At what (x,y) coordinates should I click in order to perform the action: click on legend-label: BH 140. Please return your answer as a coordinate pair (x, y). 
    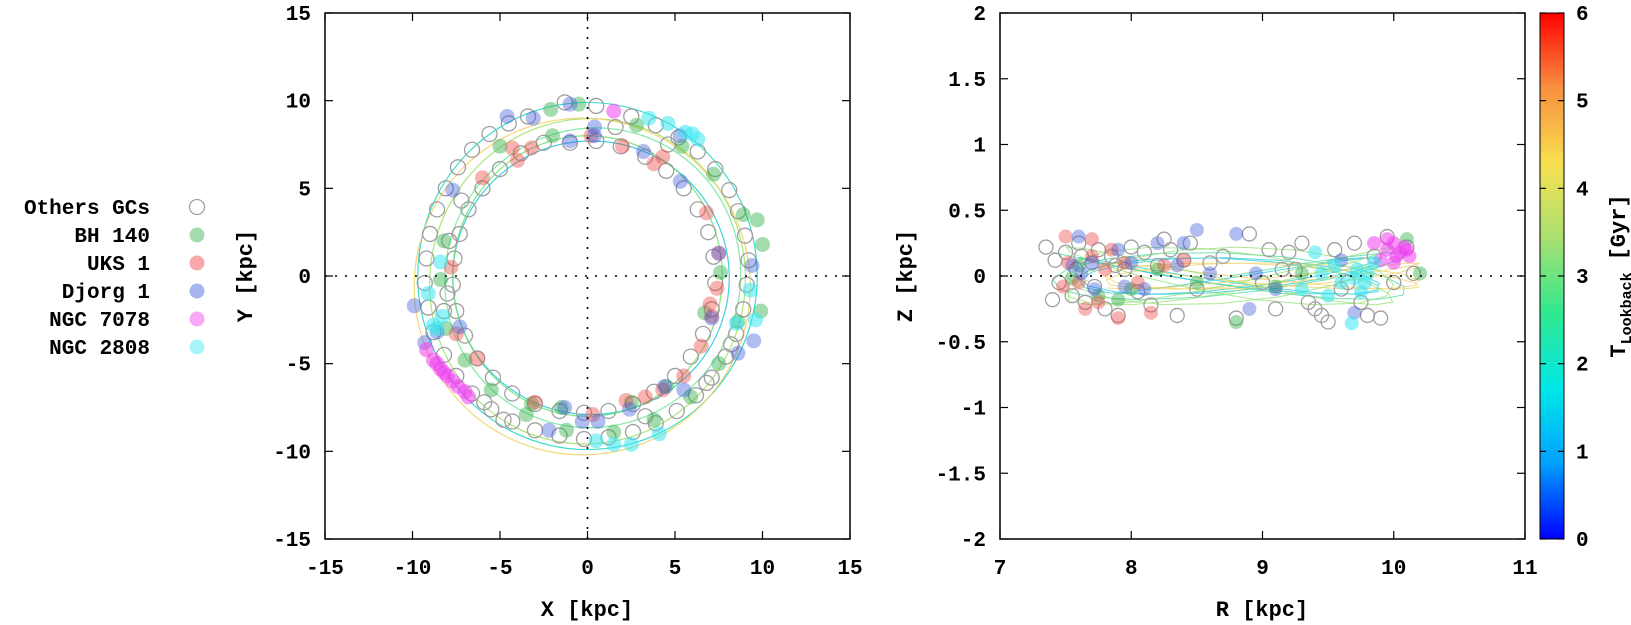
    Looking at the image, I should click on (112, 237).